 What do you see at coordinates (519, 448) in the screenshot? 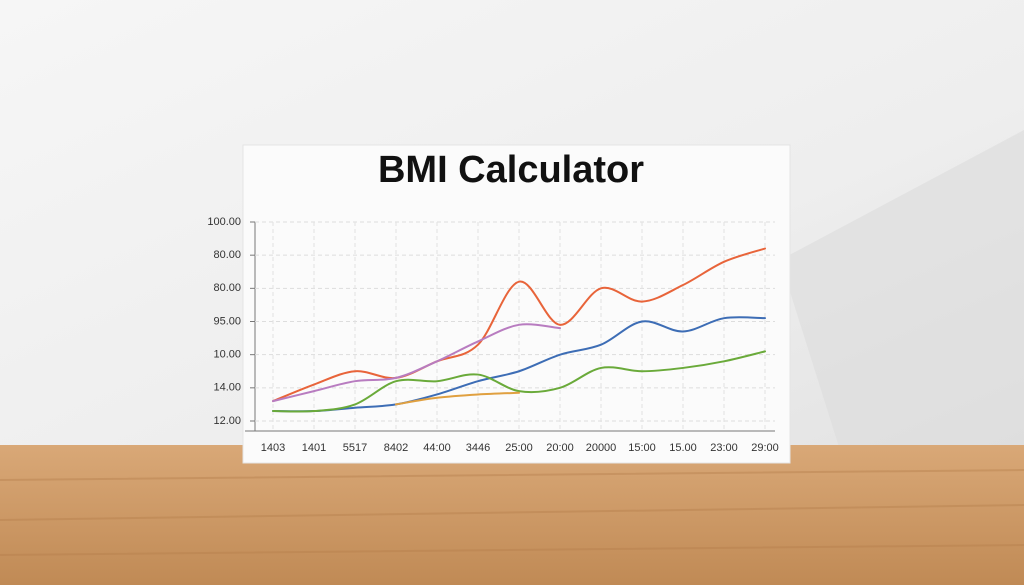
I see `x-tick-label: 25:00` at bounding box center [519, 448].